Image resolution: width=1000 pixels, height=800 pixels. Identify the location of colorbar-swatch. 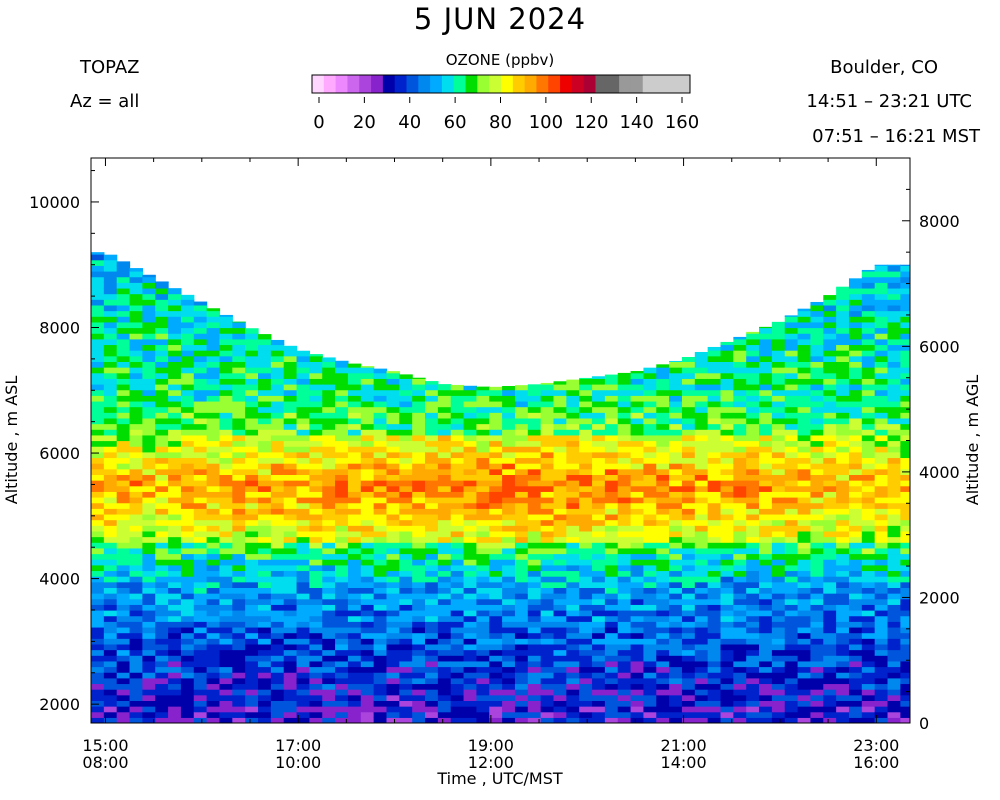
(483, 84).